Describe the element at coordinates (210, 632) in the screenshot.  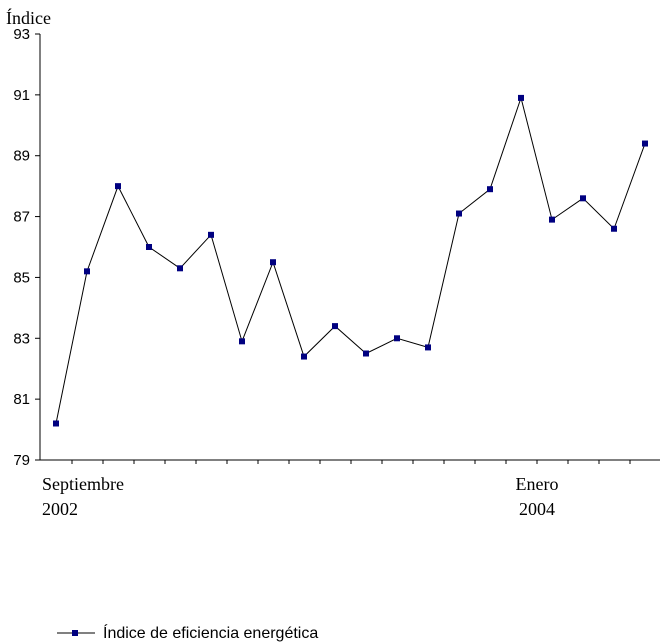
I see `legend-label: Índice de eficiencia energética` at that location.